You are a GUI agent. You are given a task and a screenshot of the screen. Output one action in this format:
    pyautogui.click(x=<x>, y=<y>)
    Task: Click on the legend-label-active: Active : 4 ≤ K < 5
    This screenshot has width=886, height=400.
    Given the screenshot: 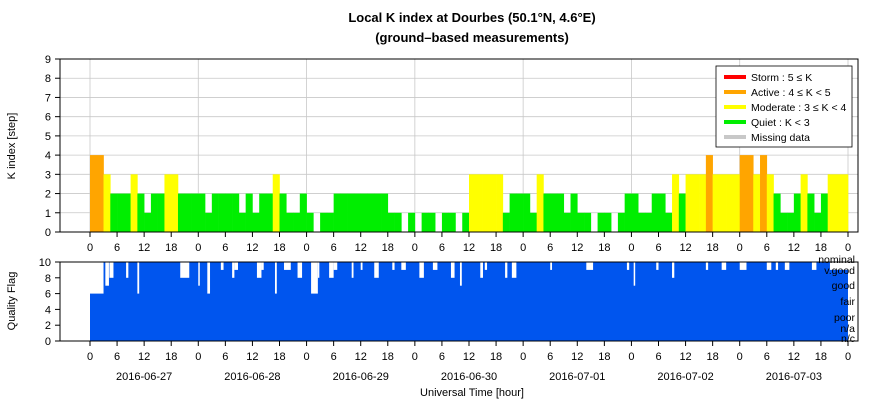 What is the action you would take?
    pyautogui.click(x=791, y=93)
    